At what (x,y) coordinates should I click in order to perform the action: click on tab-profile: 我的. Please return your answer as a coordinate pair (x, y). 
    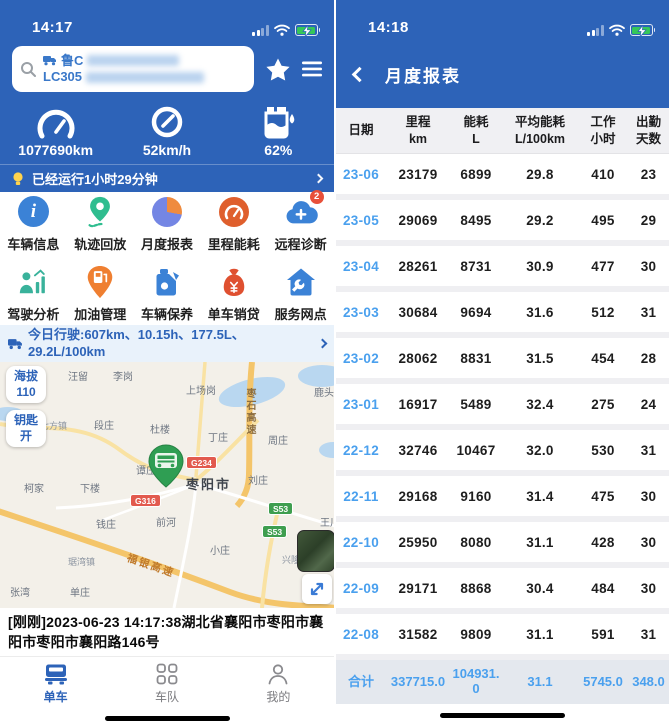
    Looking at the image, I should click on (278, 683).